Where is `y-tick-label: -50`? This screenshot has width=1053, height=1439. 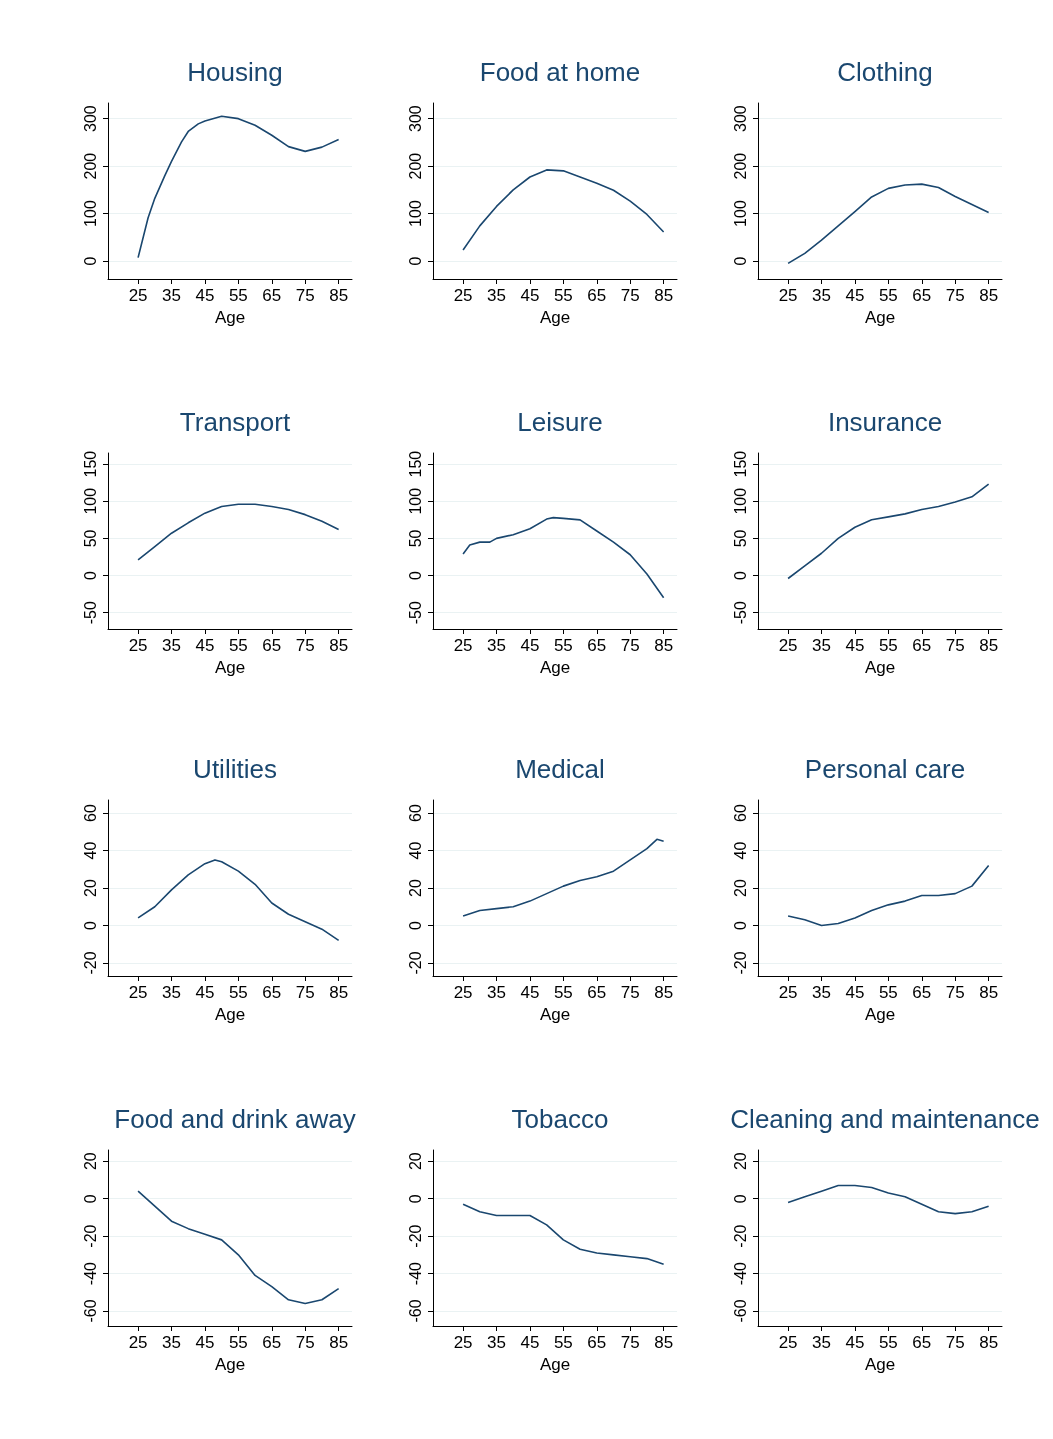 y-tick-label: -50 is located at coordinates (740, 613).